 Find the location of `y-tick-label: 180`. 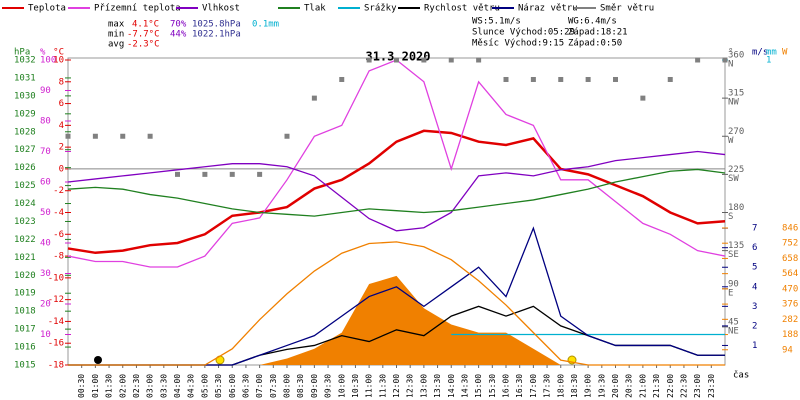

y-tick-label: 180 is located at coordinates (736, 208).